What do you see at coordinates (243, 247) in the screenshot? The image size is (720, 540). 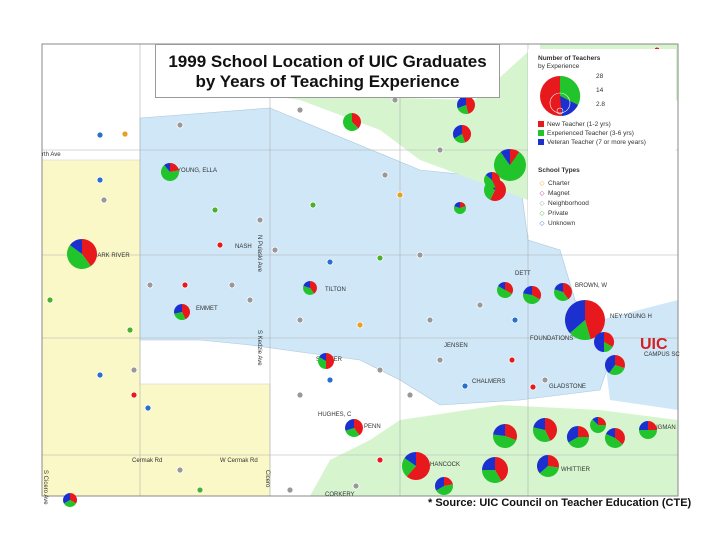 I see `school-label: NASH` at bounding box center [243, 247].